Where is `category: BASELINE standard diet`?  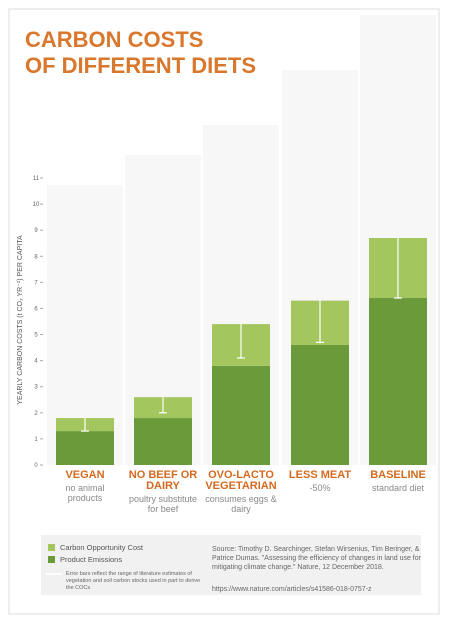
category: BASELINE standard diet is located at coordinates (398, 481).